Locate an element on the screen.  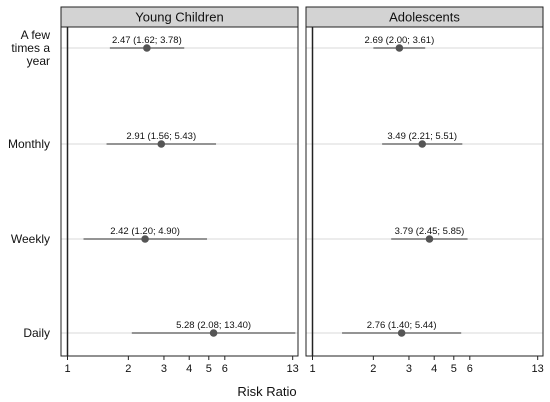
panel-0-tick-label-4: 5 is located at coordinates (209, 369).